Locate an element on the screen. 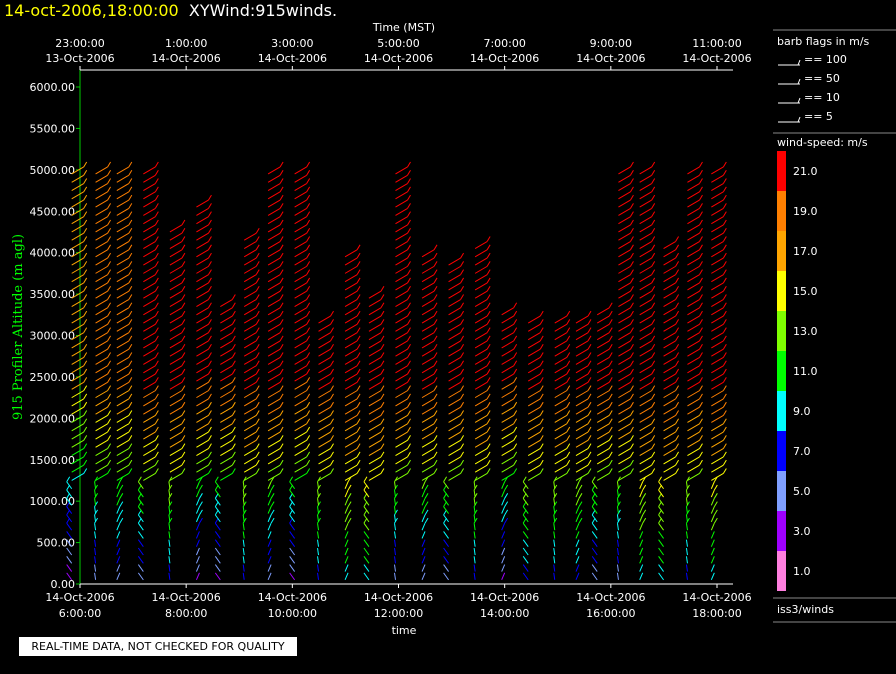 Image resolution: width=896 pixels, height=674 pixels. barb-legend-tick is located at coordinates (799, 100).